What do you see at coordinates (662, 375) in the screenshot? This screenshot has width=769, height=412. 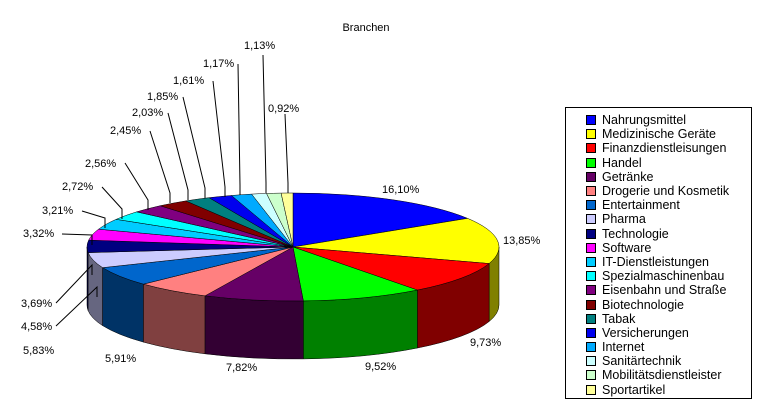 I see `legend-label: Mobilitätsdienstleister` at bounding box center [662, 375].